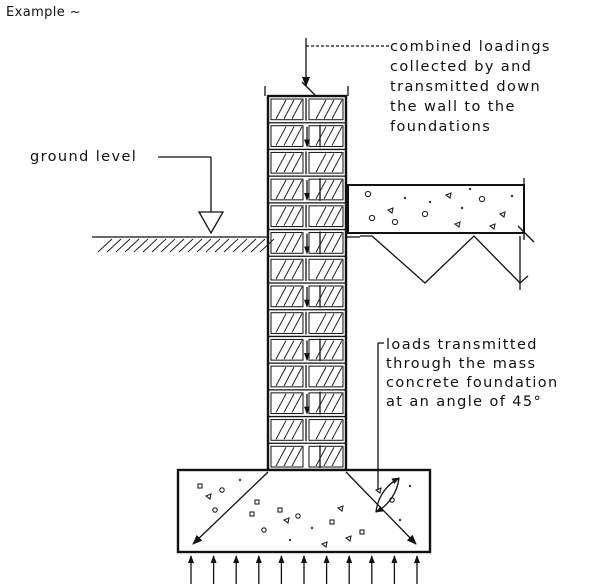 This screenshot has height=585, width=610. What do you see at coordinates (461, 67) in the screenshot?
I see `top-annotation-line-2: collected by and` at bounding box center [461, 67].